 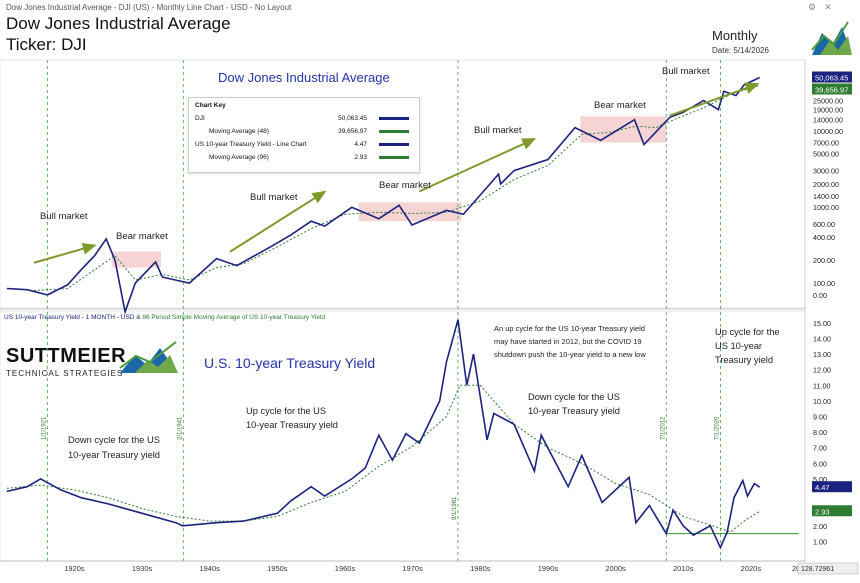 I want to click on ticker-label: Ticker: DJI, so click(x=46, y=44).